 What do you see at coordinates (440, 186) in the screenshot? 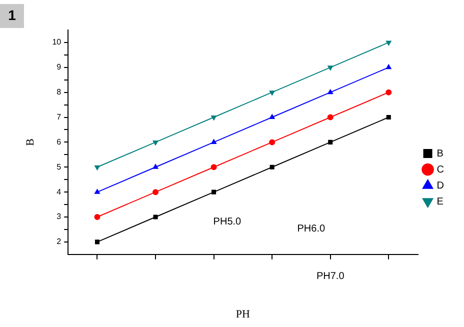
I see `legend-label: D` at bounding box center [440, 186].